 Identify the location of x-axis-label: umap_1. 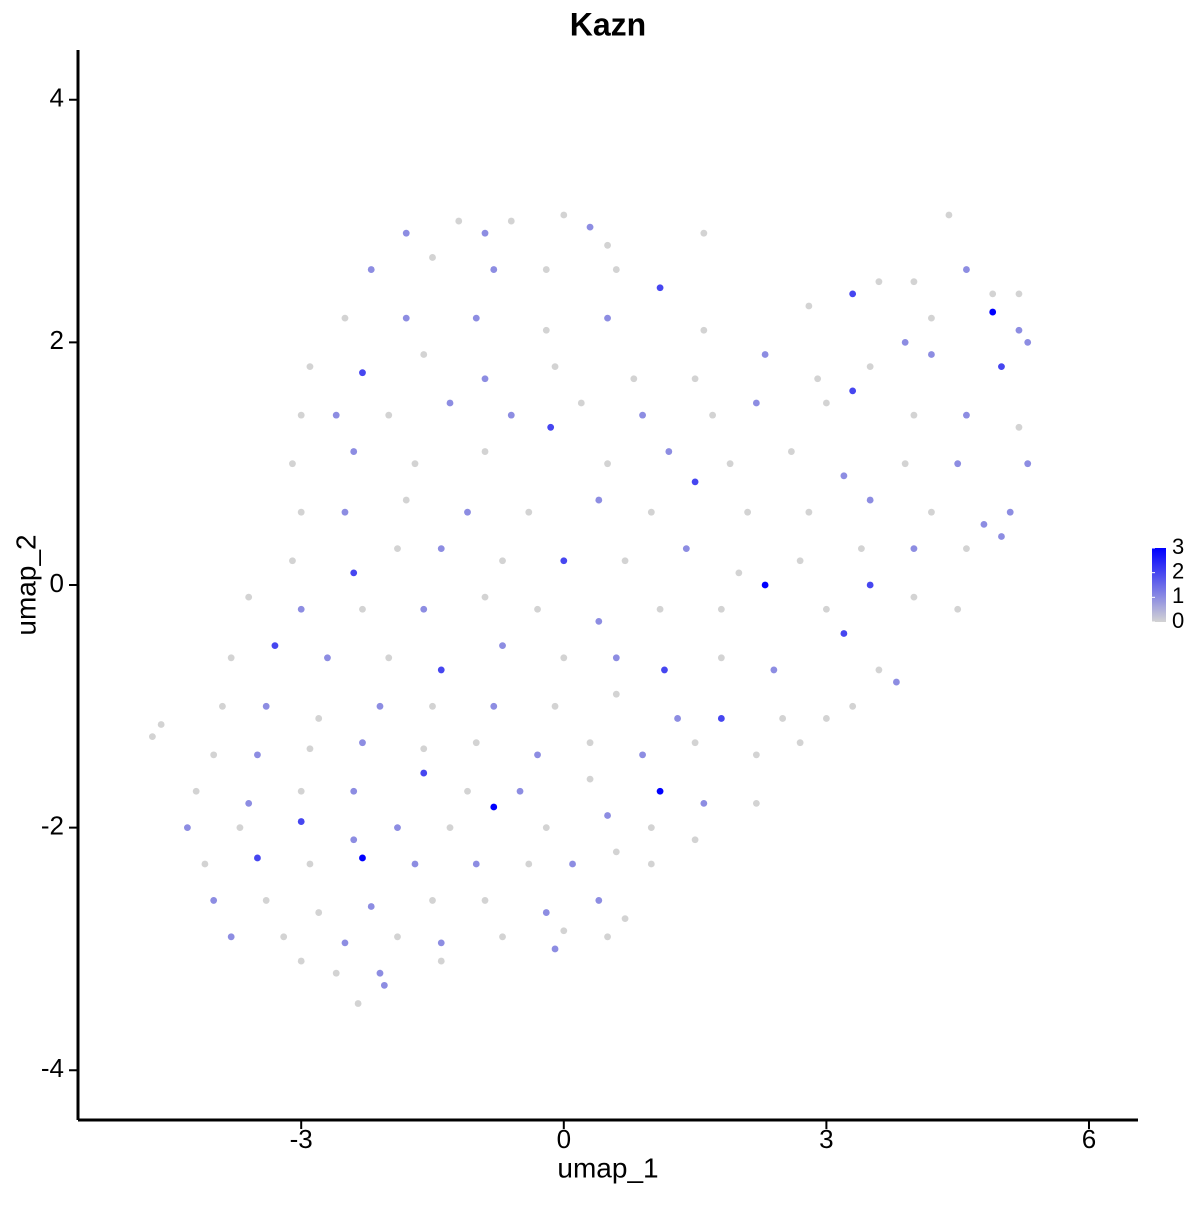
(607, 1167).